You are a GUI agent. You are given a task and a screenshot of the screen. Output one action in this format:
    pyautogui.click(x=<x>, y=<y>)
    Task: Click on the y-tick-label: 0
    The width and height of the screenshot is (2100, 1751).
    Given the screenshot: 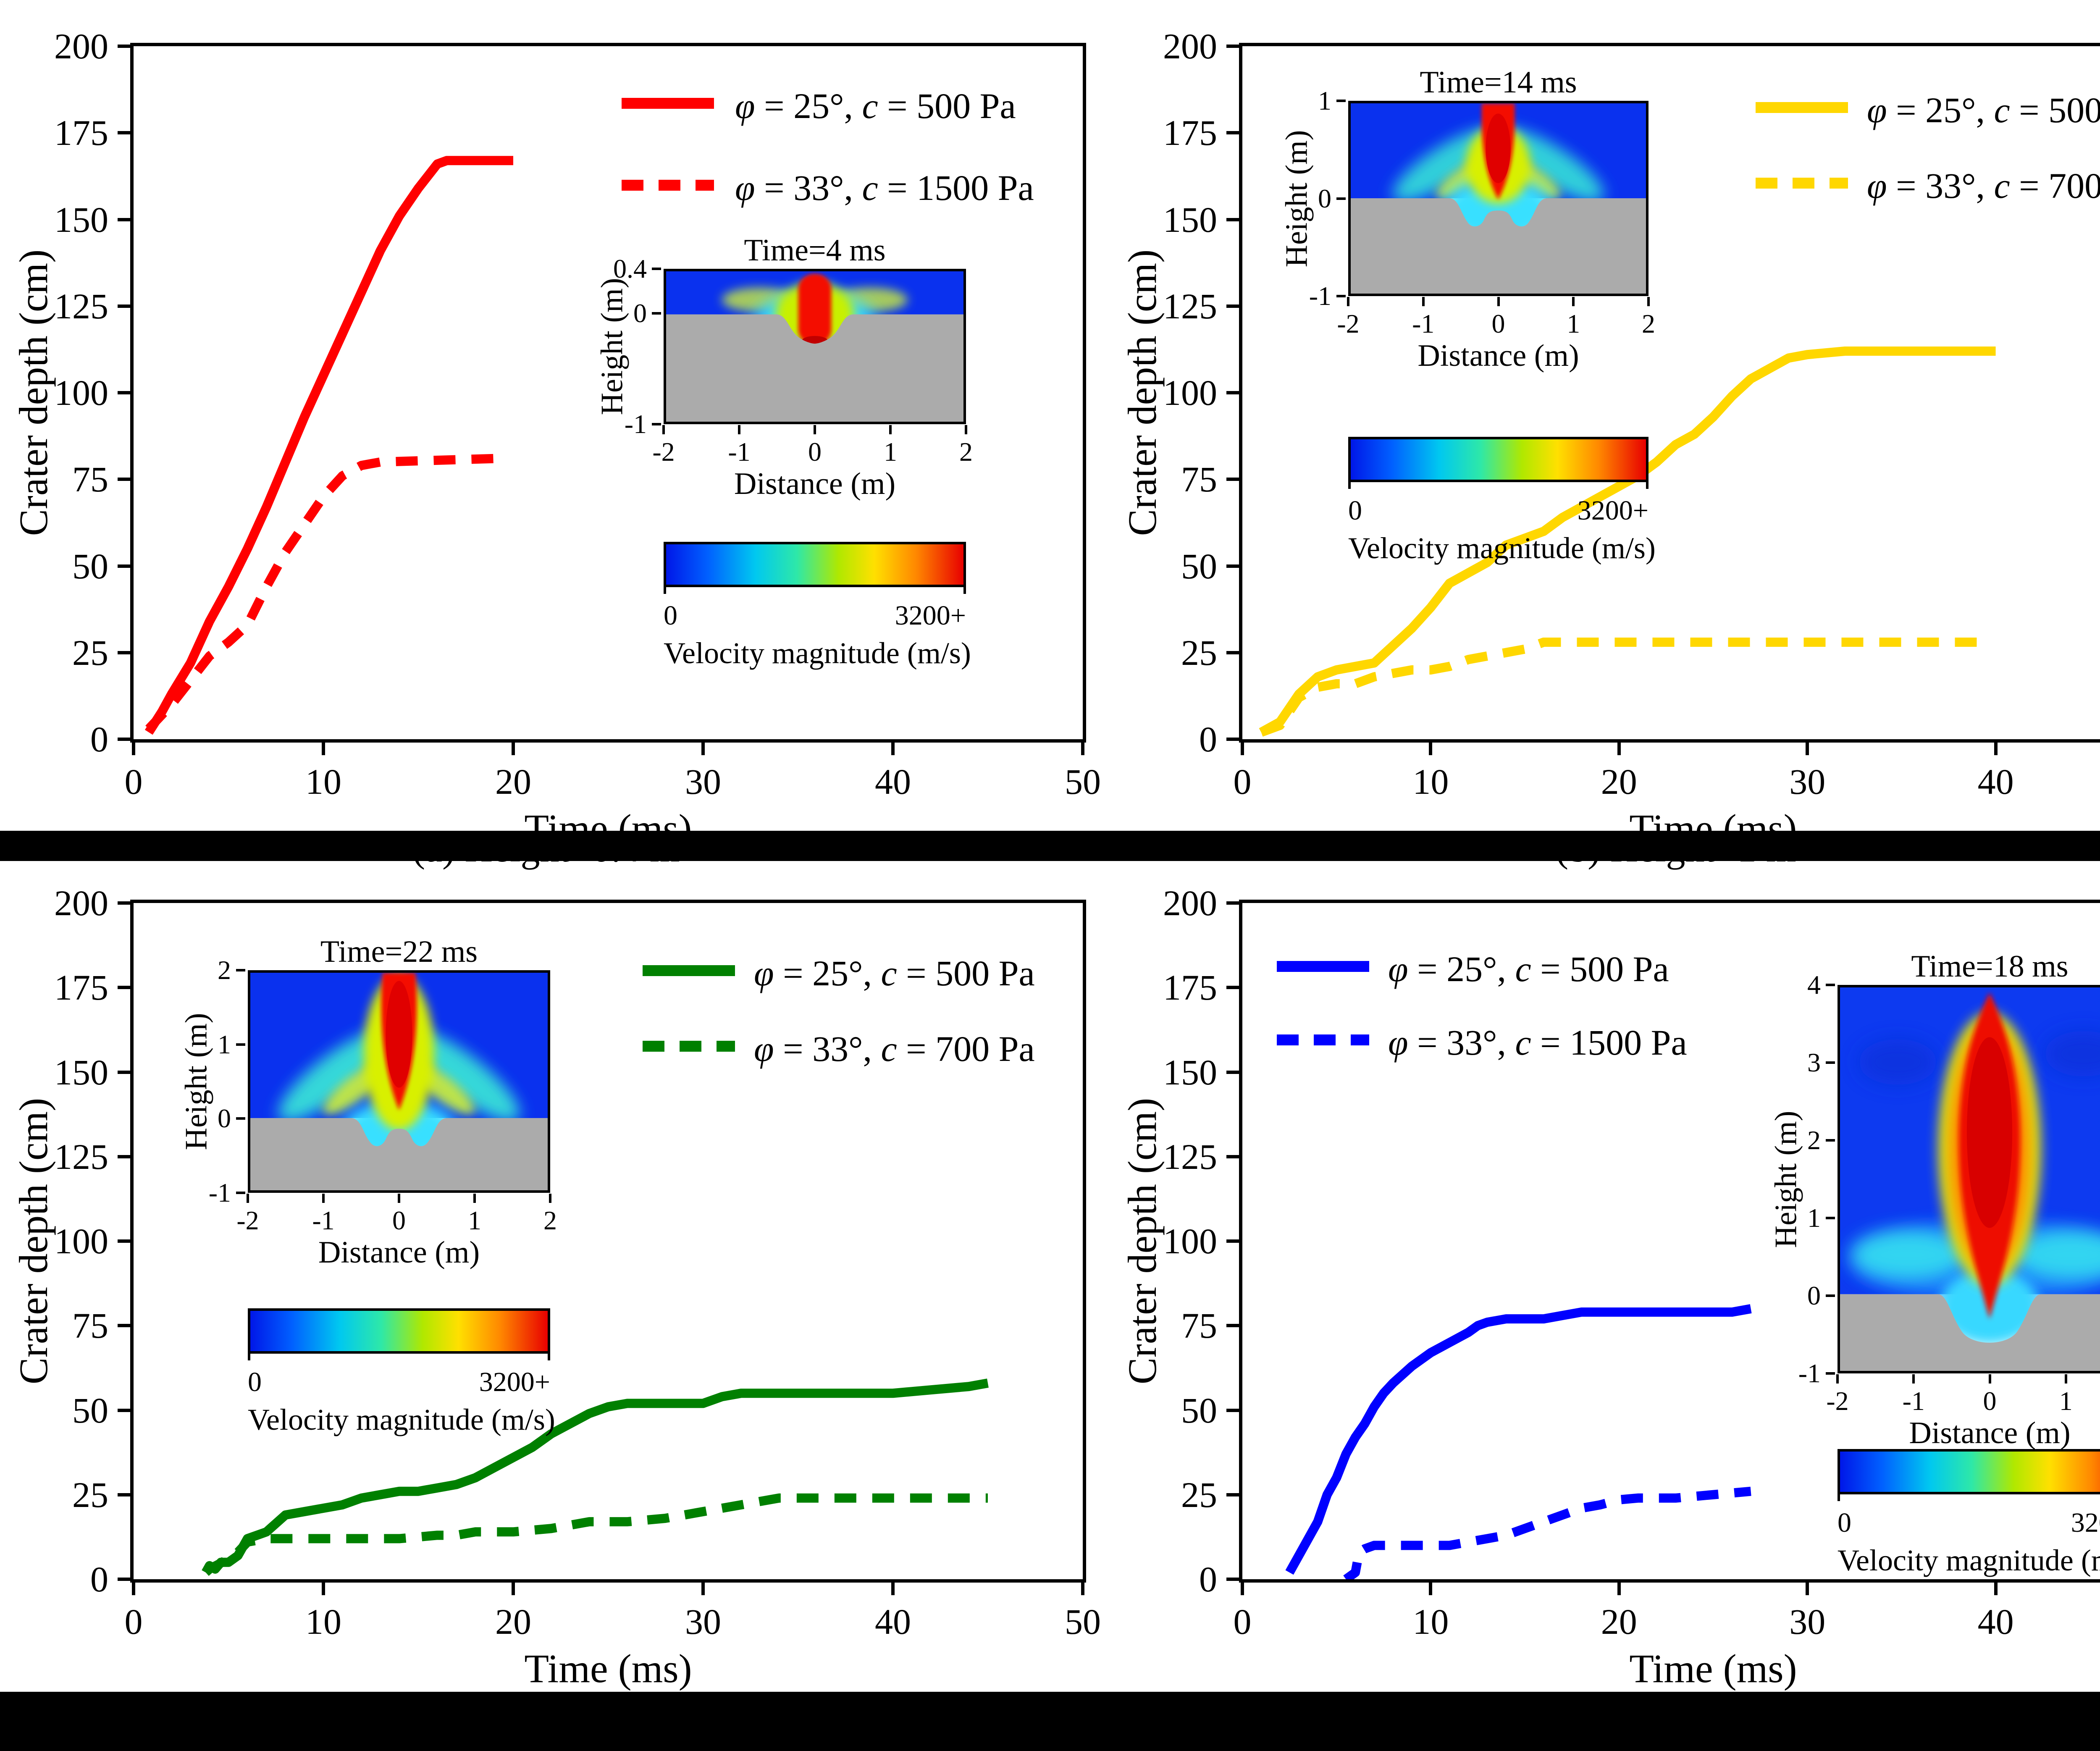 What is the action you would take?
    pyautogui.click(x=1208, y=739)
    